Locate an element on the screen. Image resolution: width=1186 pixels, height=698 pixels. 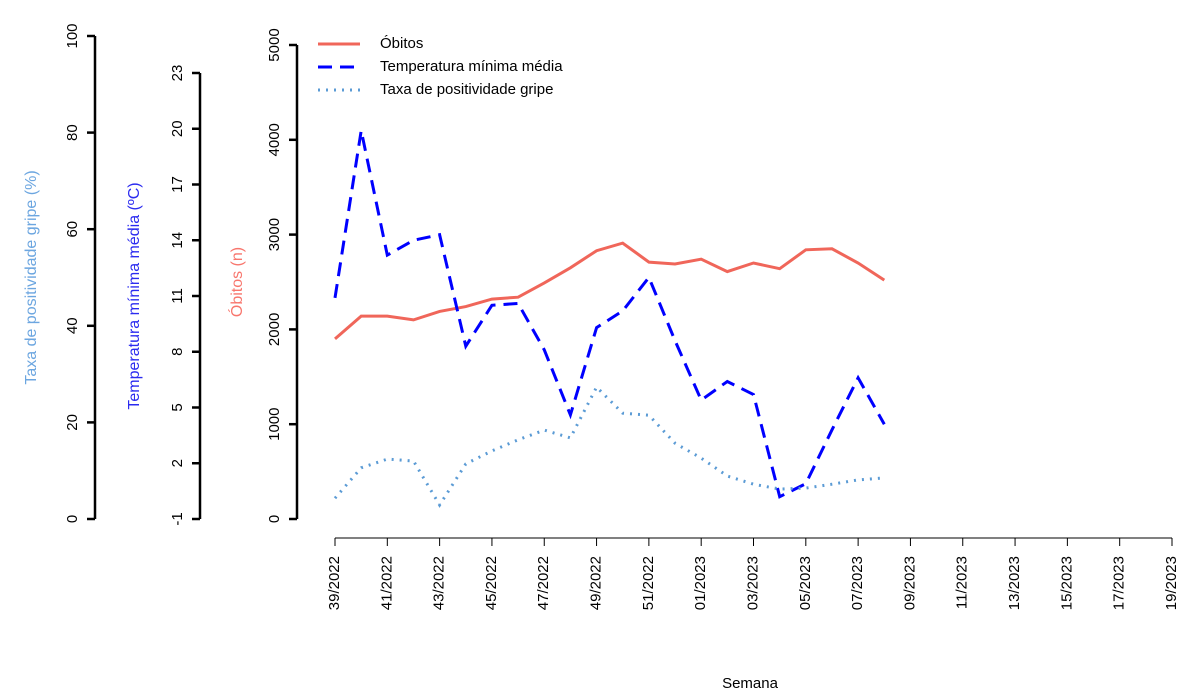
y-tick-label: 5 is located at coordinates (177, 407).